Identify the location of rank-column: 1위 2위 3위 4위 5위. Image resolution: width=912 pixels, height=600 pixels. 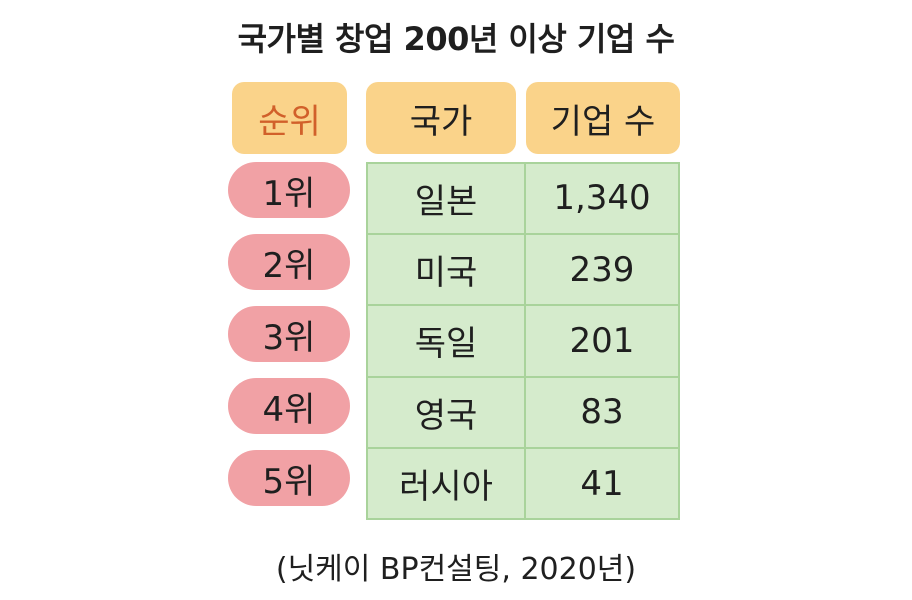
(289, 342).